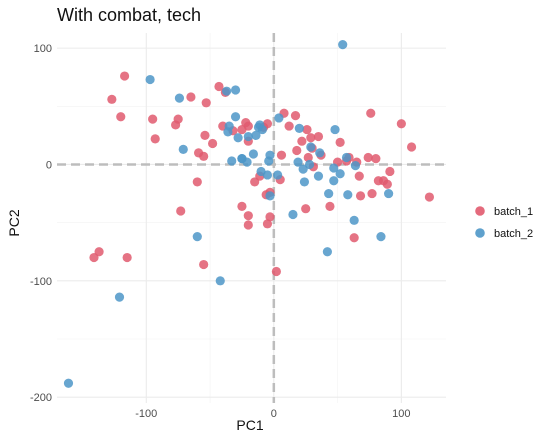 The image size is (553, 436). I want to click on legend: batch_1 batch_2, so click(504, 223).